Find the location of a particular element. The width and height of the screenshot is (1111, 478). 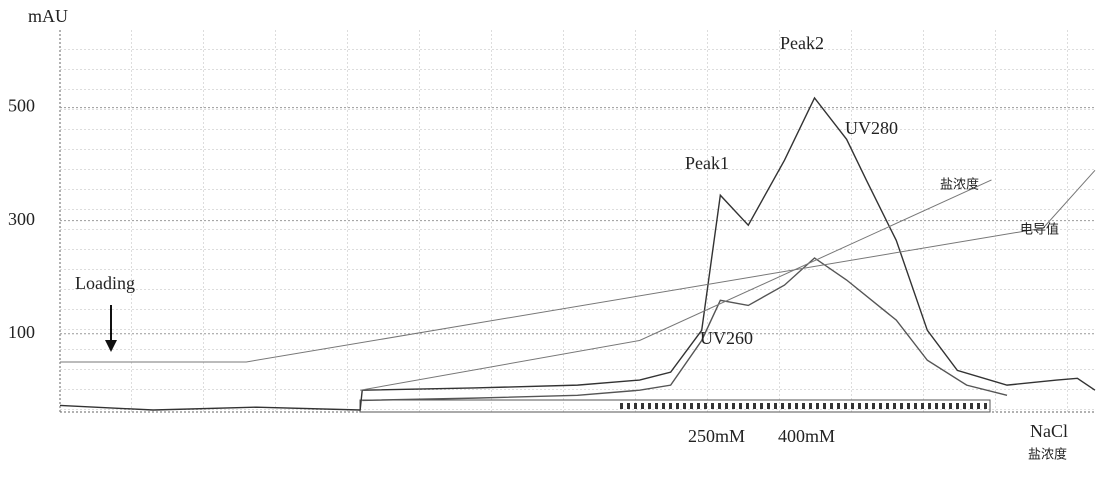

y-axis-label: mAU is located at coordinates (48, 16).